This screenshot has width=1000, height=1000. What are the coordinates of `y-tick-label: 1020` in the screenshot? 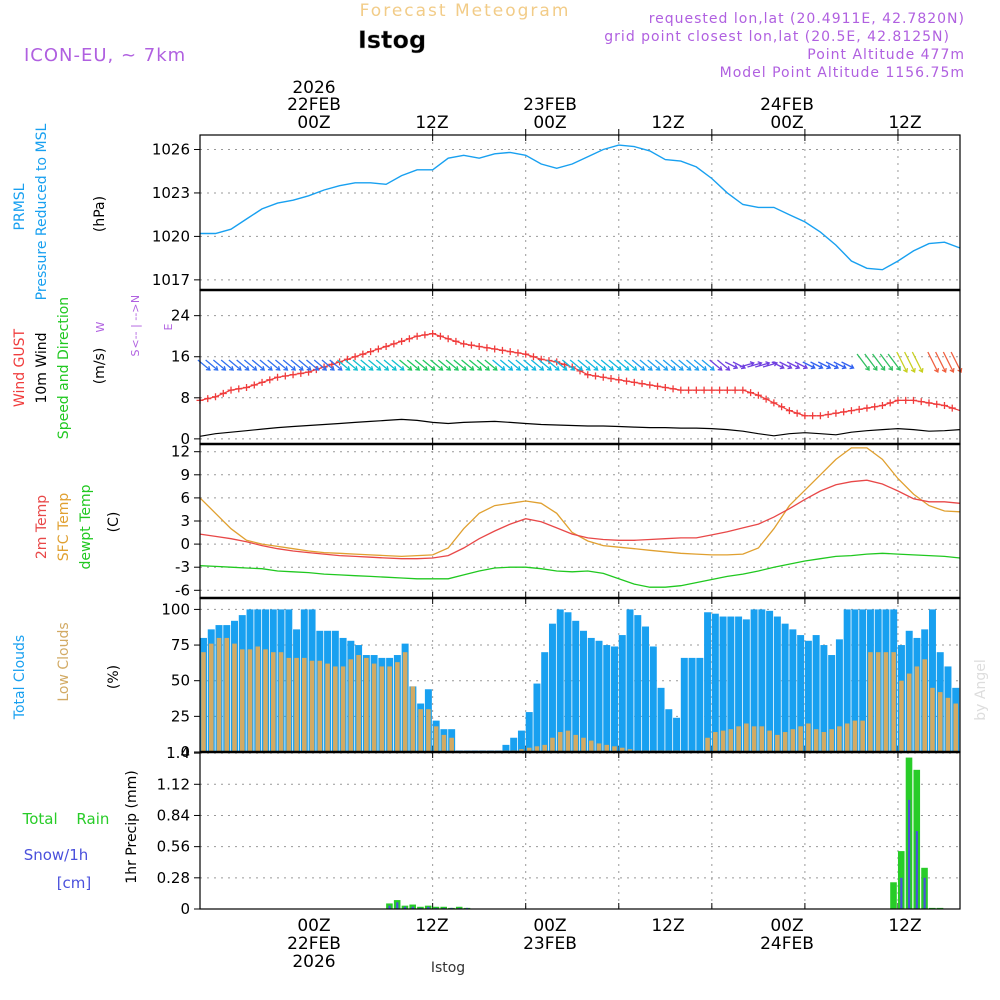 It's located at (171, 236).